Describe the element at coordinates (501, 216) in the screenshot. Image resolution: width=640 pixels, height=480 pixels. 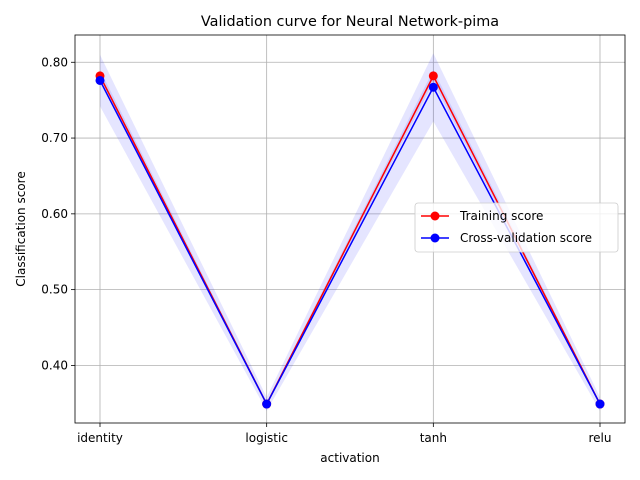
I see `legend-label-training: Training score` at that location.